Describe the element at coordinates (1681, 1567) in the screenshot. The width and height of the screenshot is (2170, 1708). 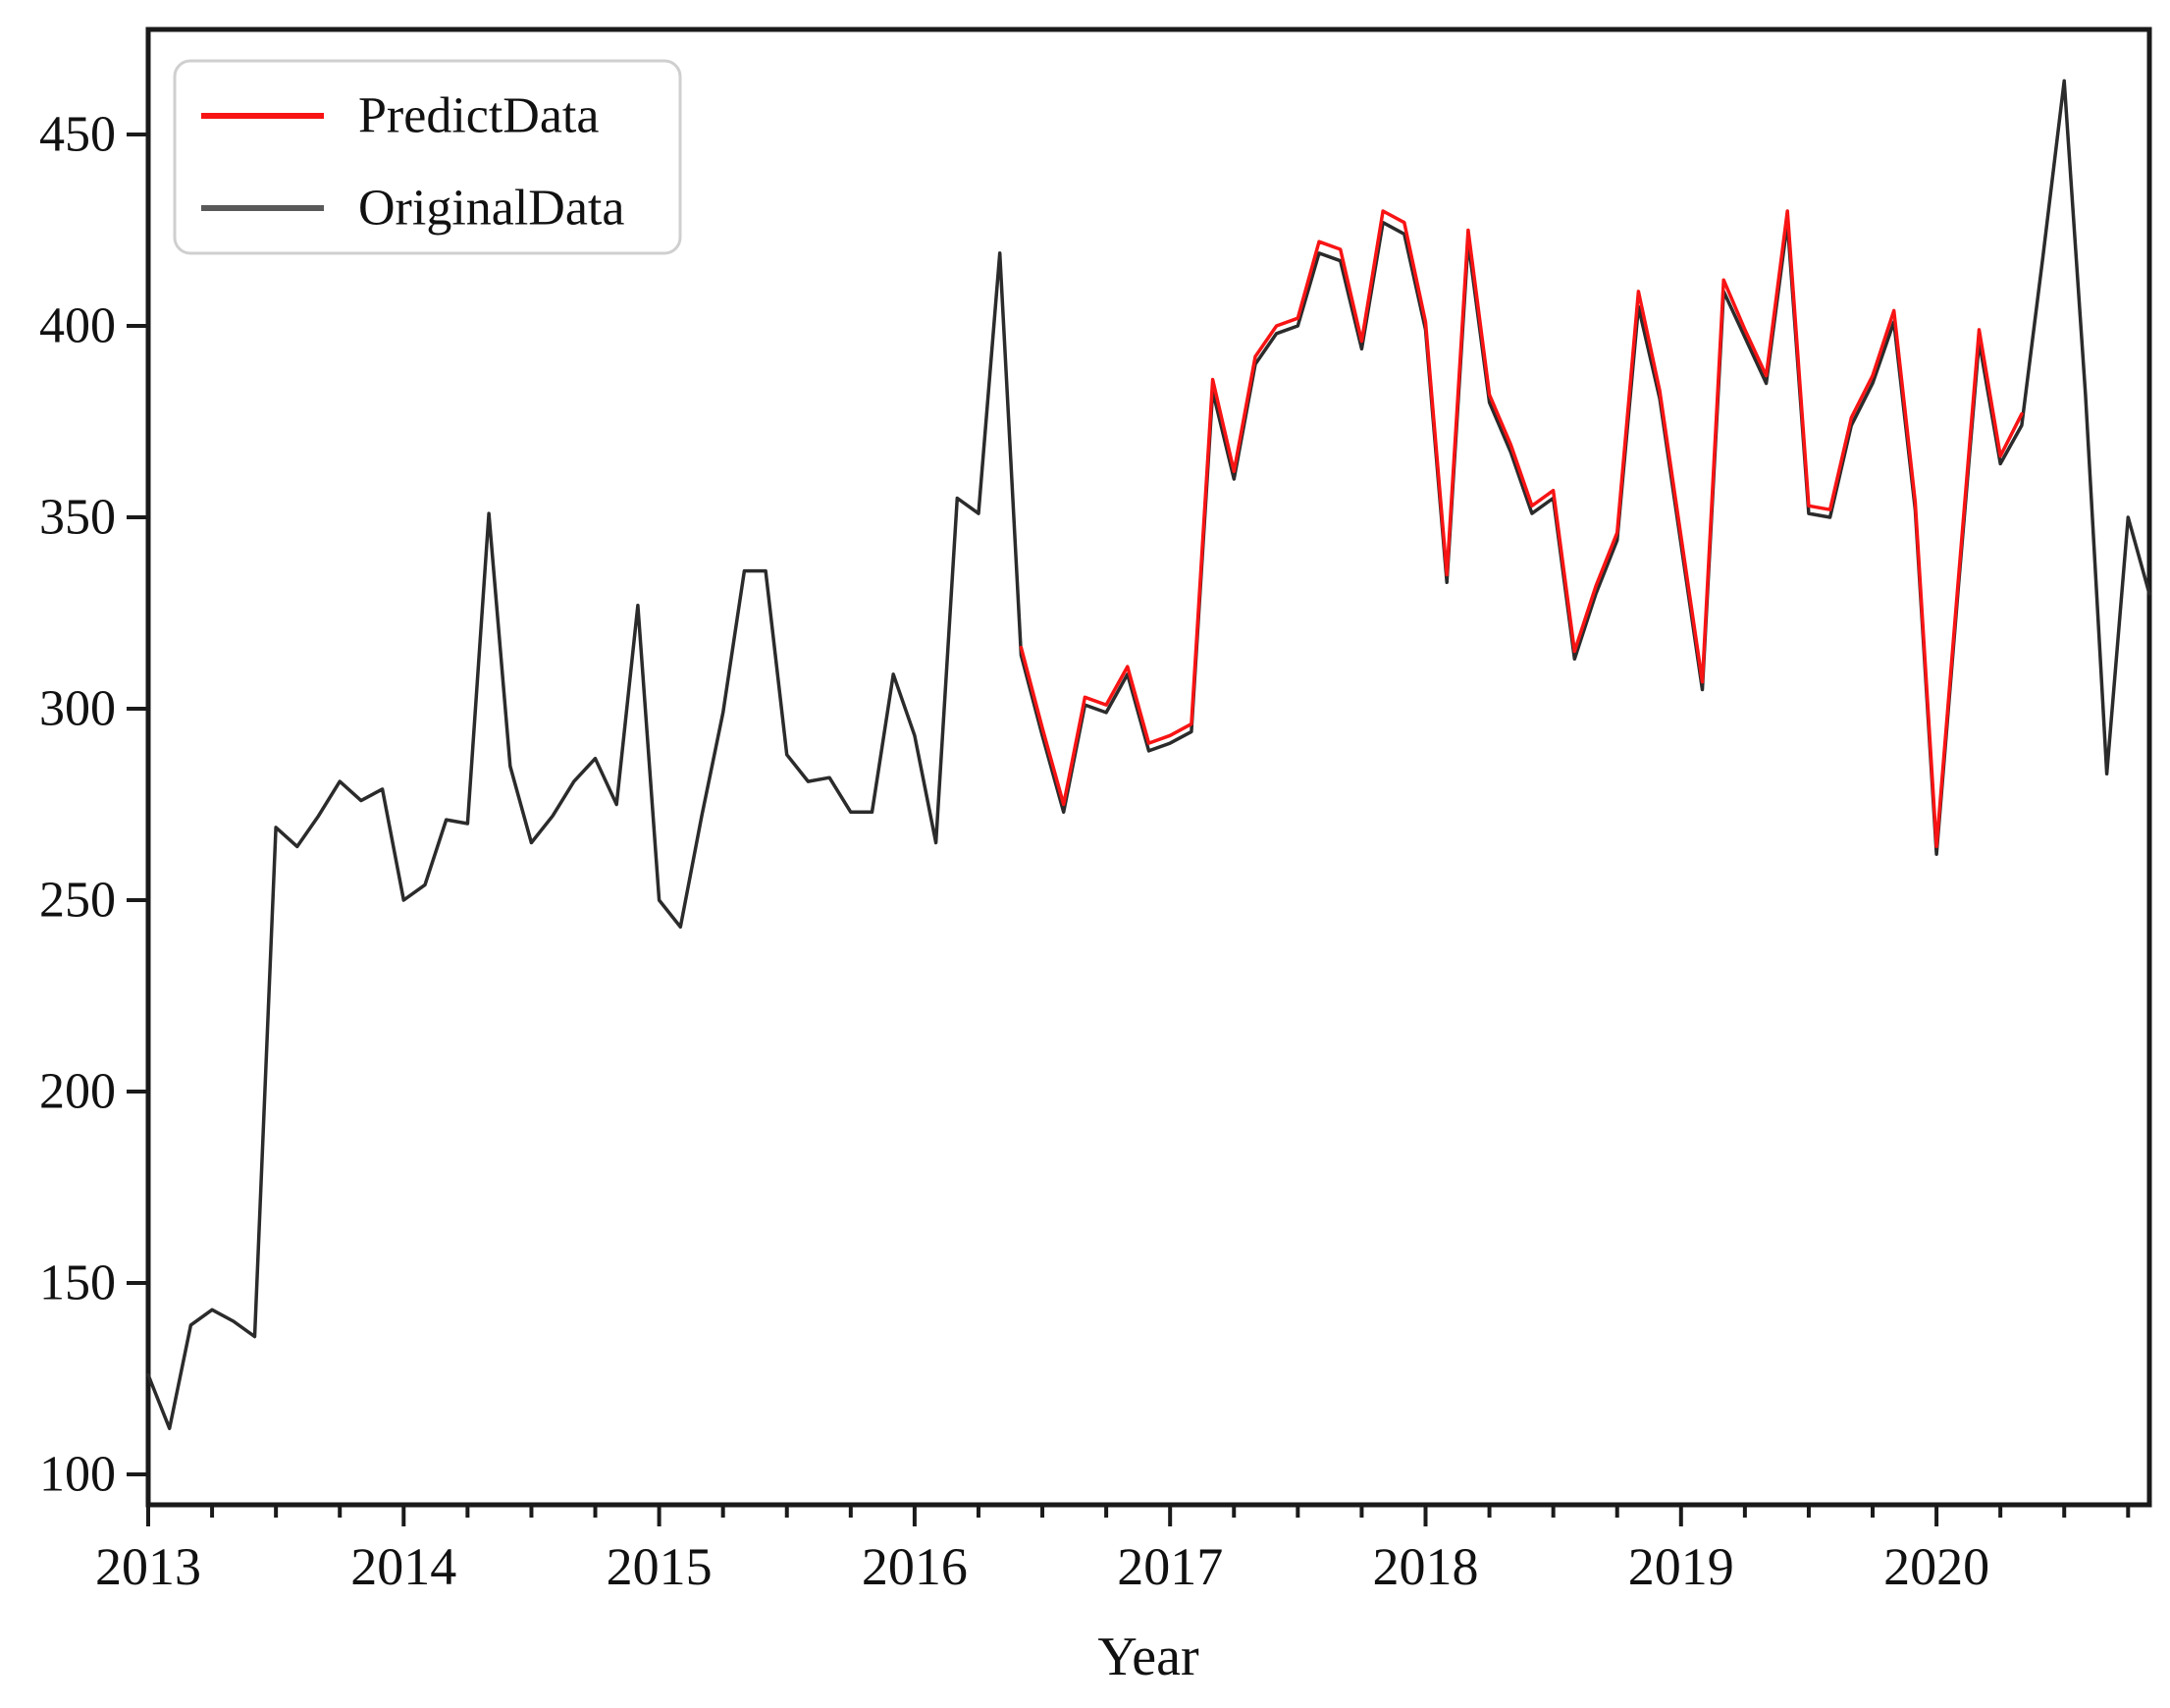
I see `x-tick-label-2019: 2019` at that location.